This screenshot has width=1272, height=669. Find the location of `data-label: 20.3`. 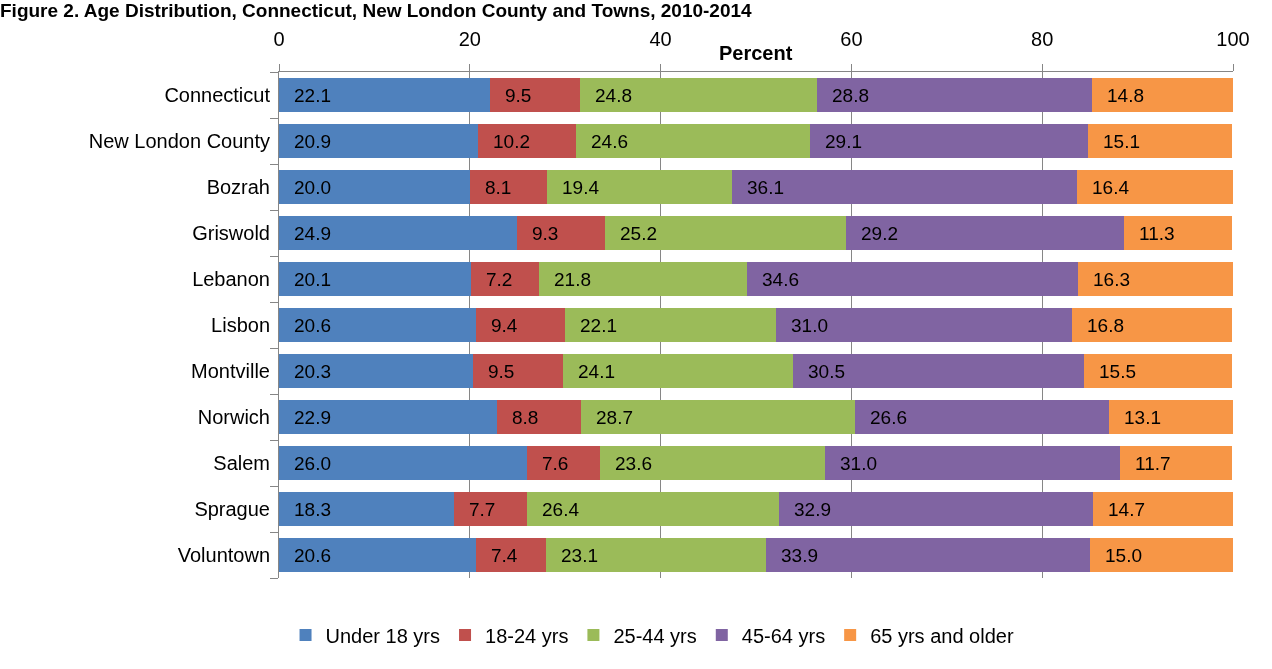

data-label: 20.3 is located at coordinates (312, 371).